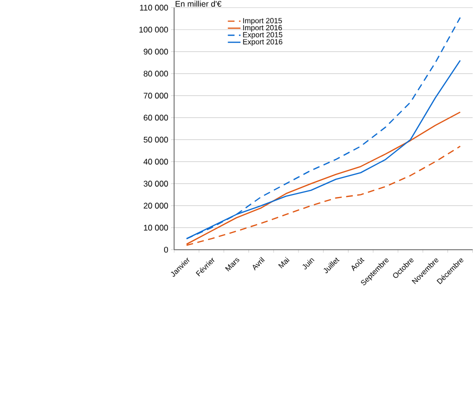  I want to click on y-tick-label: 110 000, so click(154, 7).